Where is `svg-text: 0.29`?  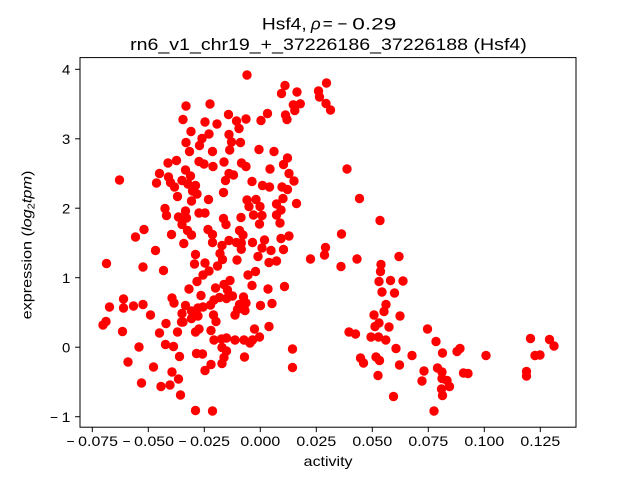 svg-text: 0.29 is located at coordinates (374, 23).